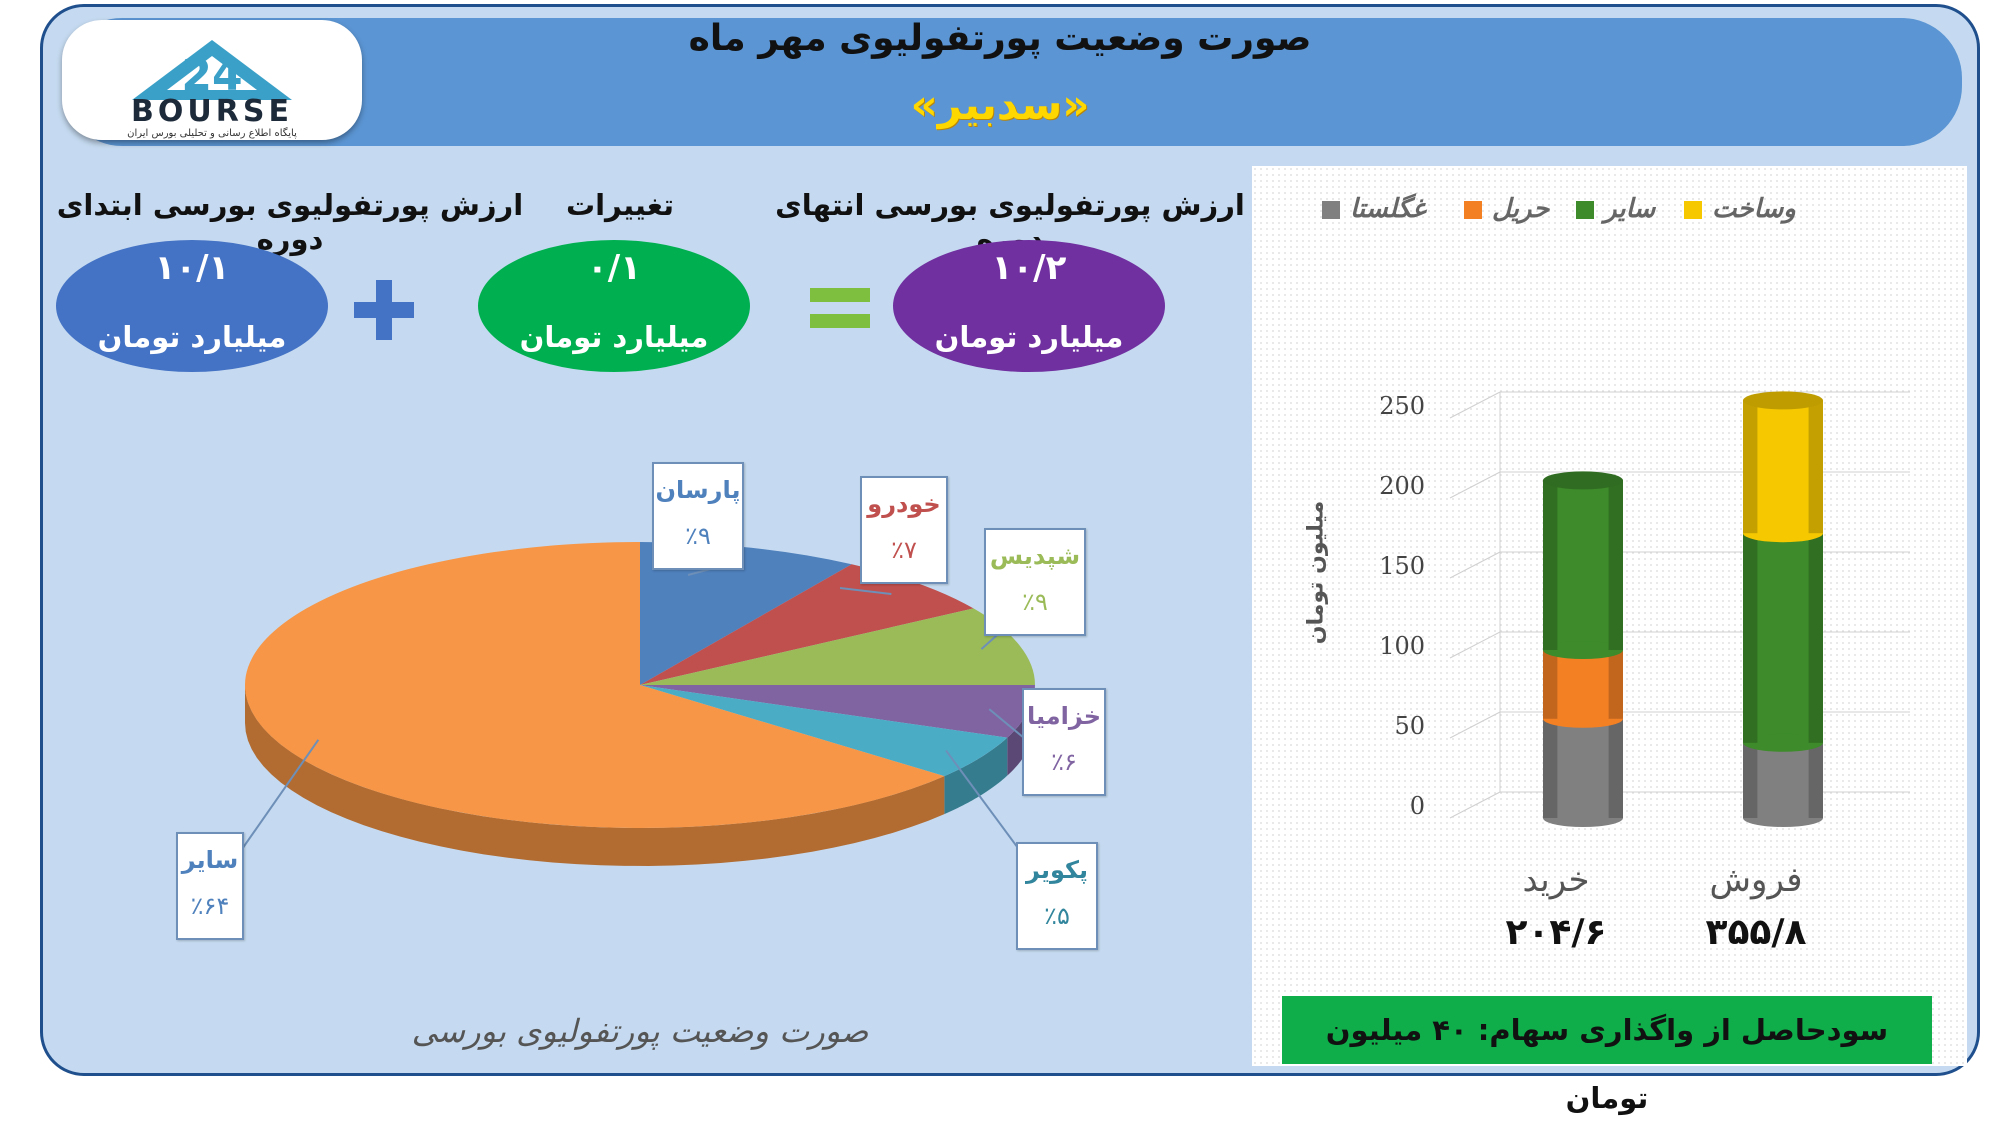 The height and width of the screenshot is (1132, 2000). I want to click on y-tick-label: 0, so click(1417, 806).